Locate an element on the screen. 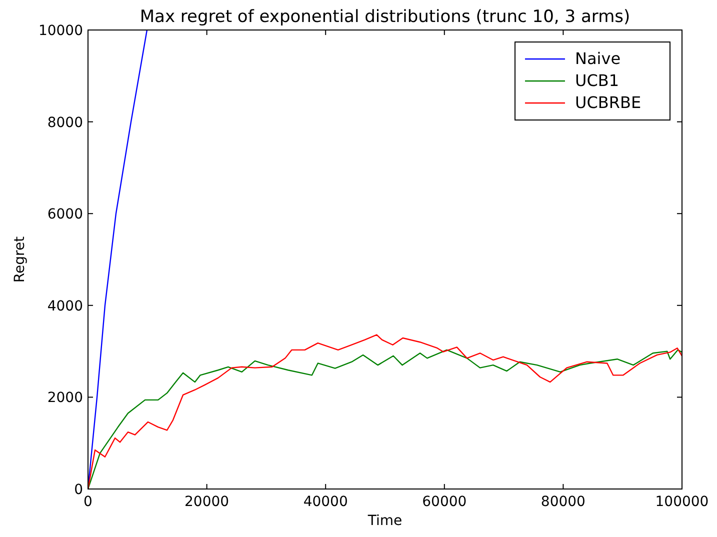  x-tick-label: 20000 is located at coordinates (207, 502).